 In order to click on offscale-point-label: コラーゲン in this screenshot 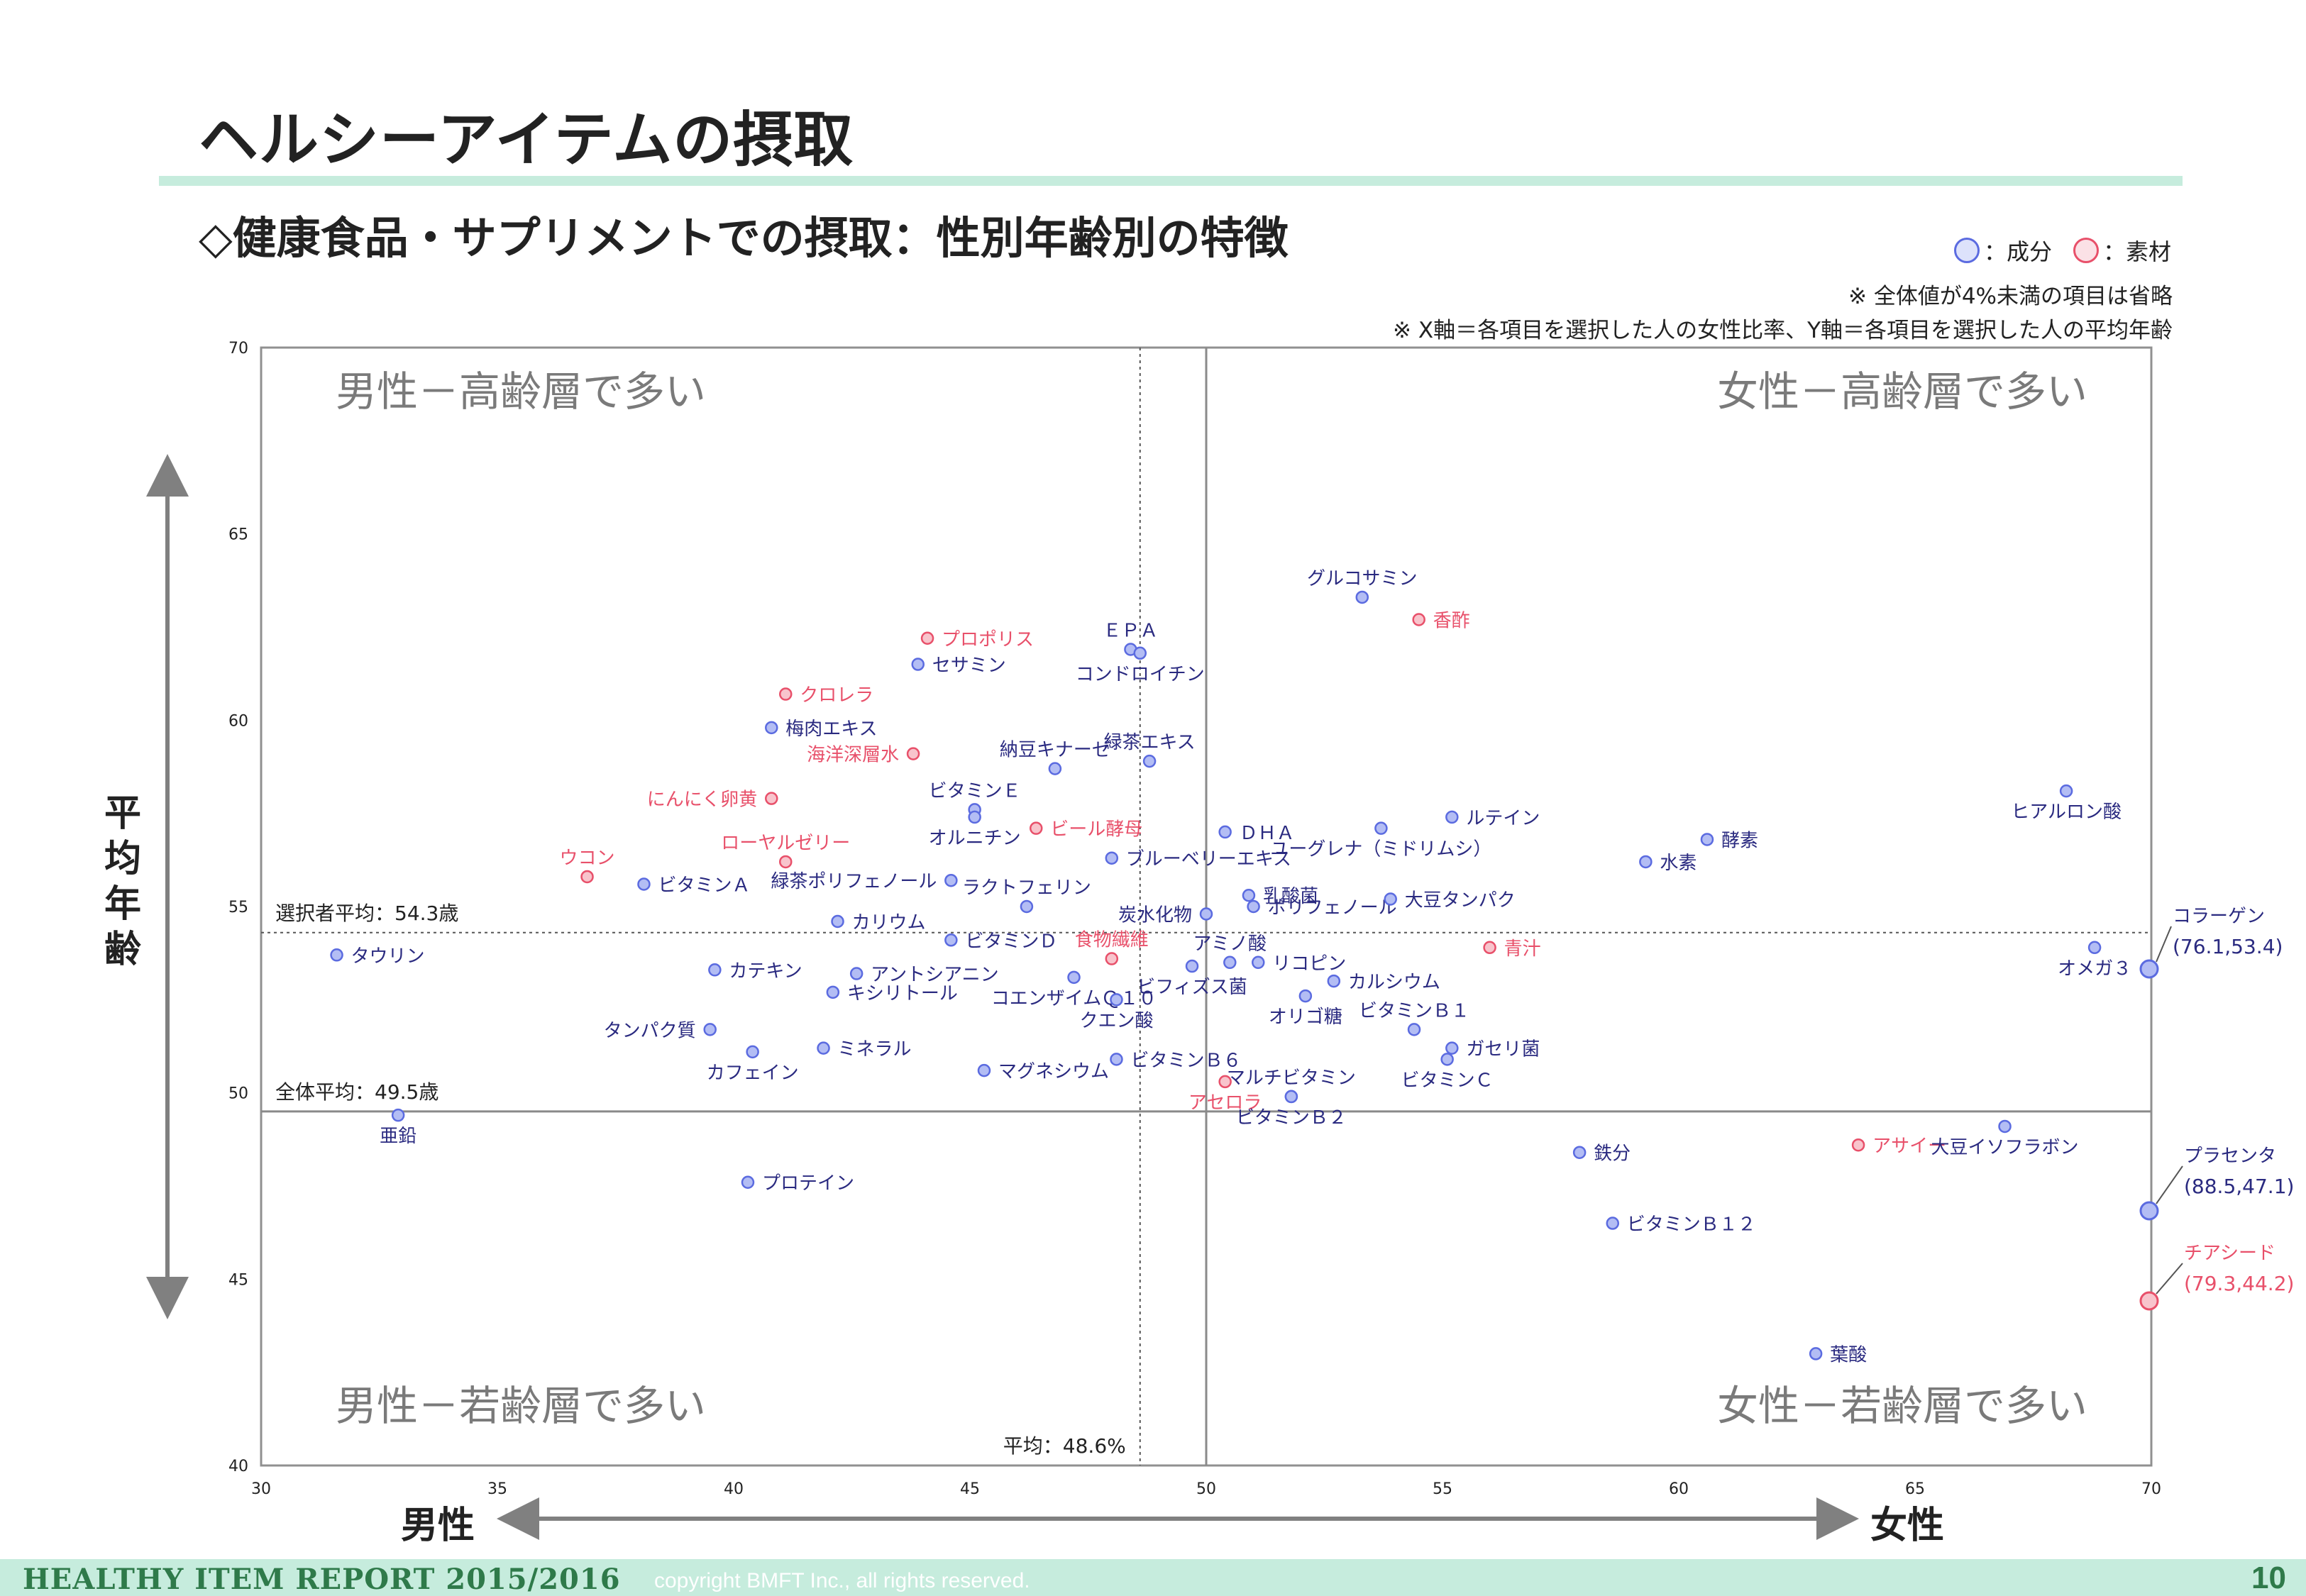, I will do `click(2219, 917)`.